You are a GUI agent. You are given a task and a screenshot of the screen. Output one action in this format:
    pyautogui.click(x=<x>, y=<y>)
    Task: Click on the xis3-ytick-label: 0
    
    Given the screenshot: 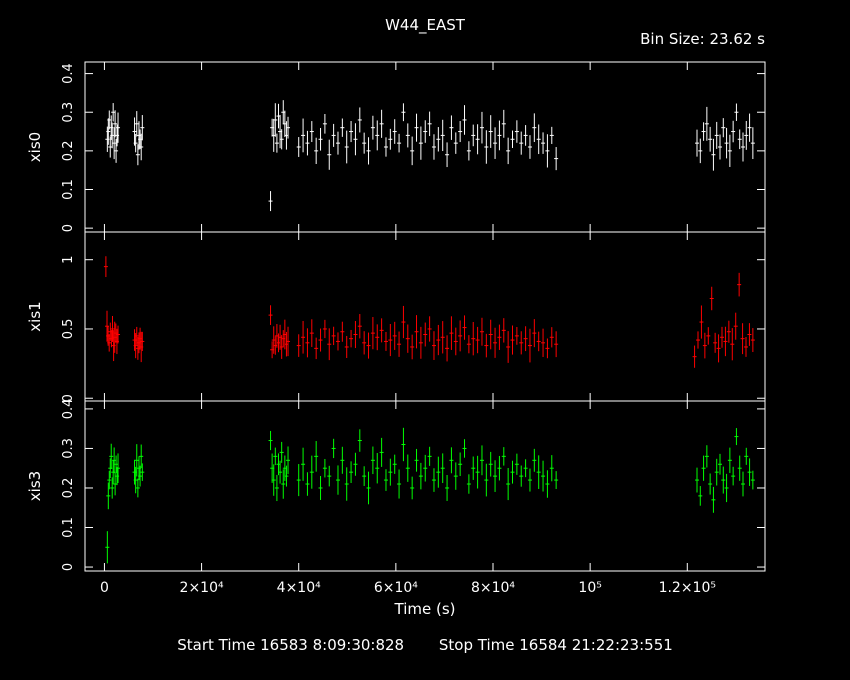 What is the action you would take?
    pyautogui.click(x=68, y=567)
    